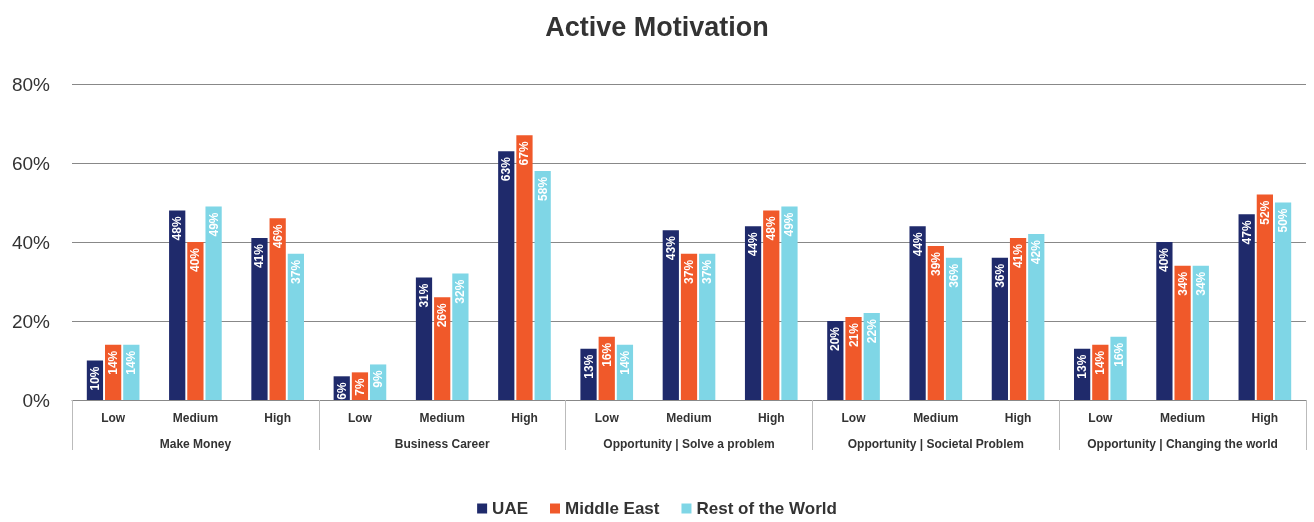 The width and height of the screenshot is (1314, 522). Describe the element at coordinates (506, 169) in the screenshot. I see `data-label: 63%` at that location.